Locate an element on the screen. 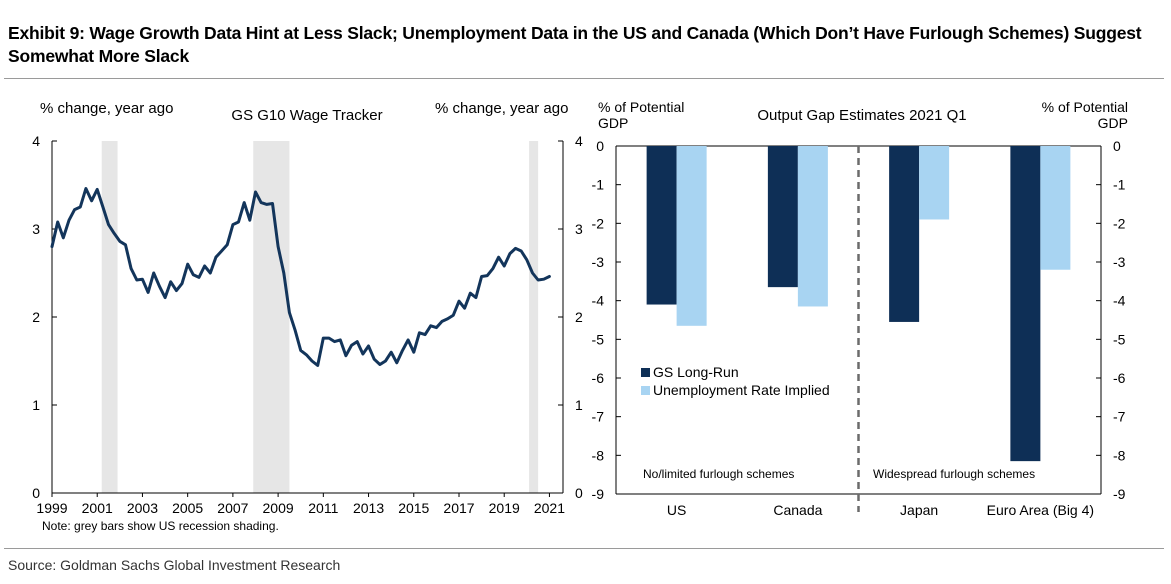 This screenshot has height=584, width=1171. bar-right-y-tick-label: -9 is located at coordinates (1119, 494).